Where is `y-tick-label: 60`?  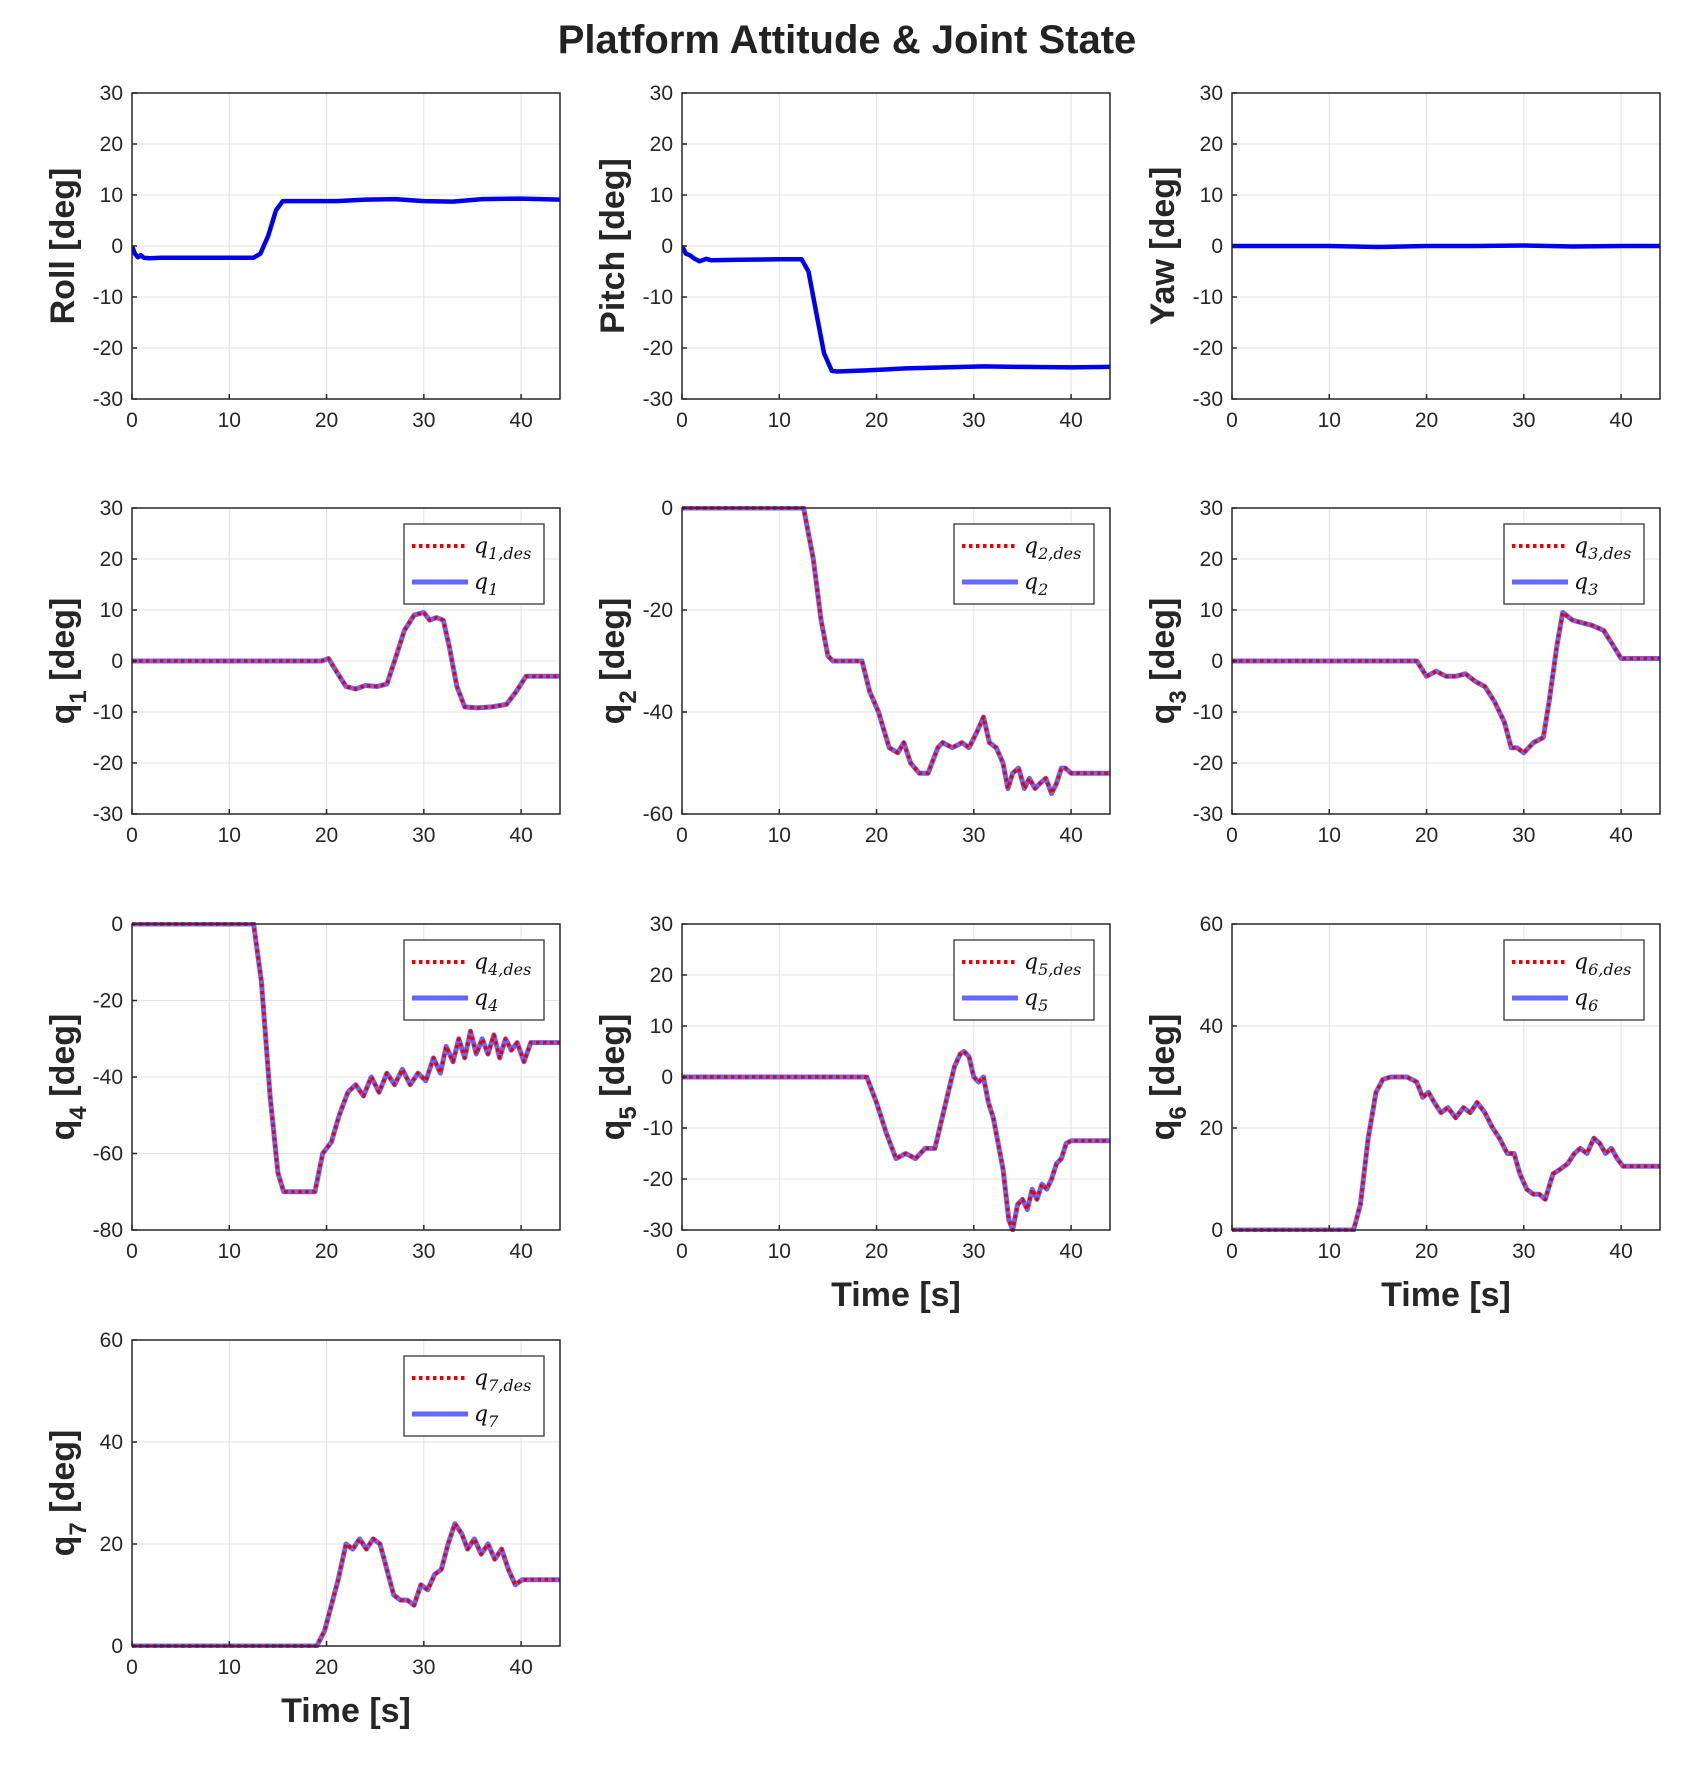
y-tick-label: 60 is located at coordinates (1211, 924).